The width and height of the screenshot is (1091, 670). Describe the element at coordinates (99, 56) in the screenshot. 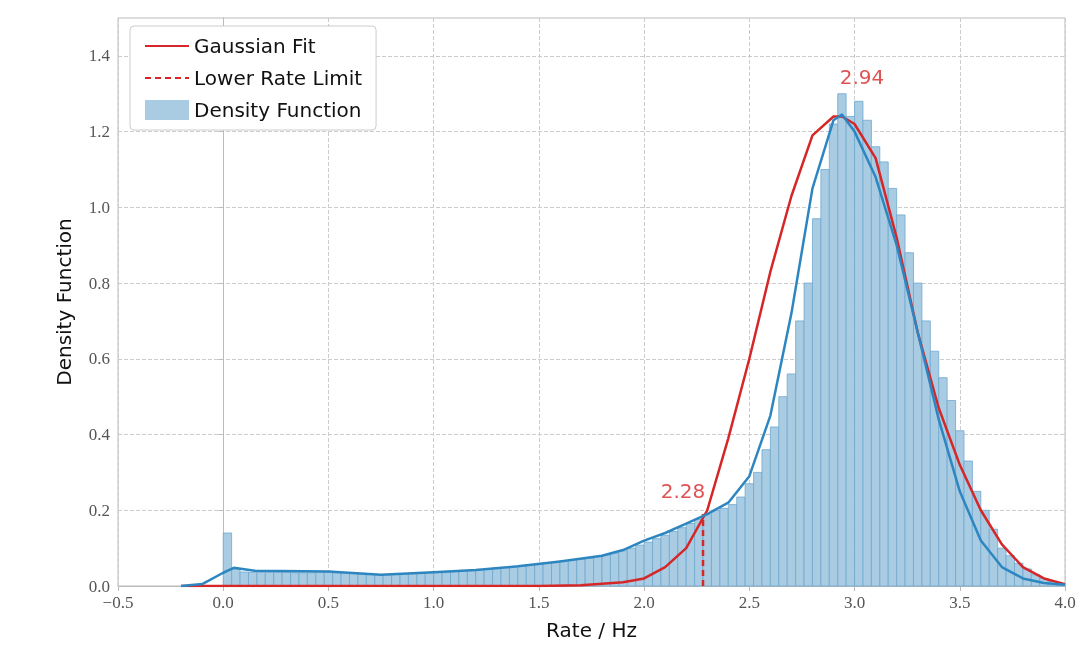

I see `y-tick-label: 1.4` at that location.